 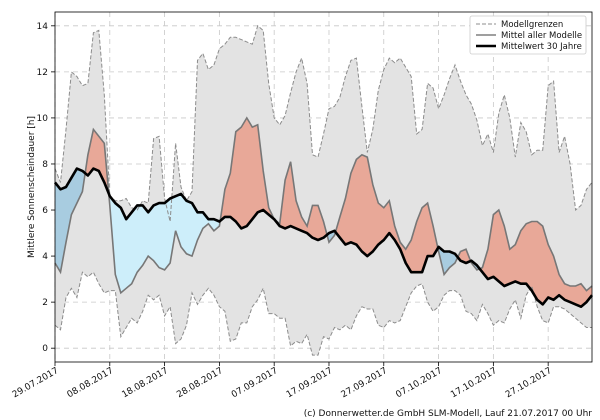 What do you see at coordinates (43, 119) in the screenshot?
I see `y-tick-label: 10` at bounding box center [43, 119].